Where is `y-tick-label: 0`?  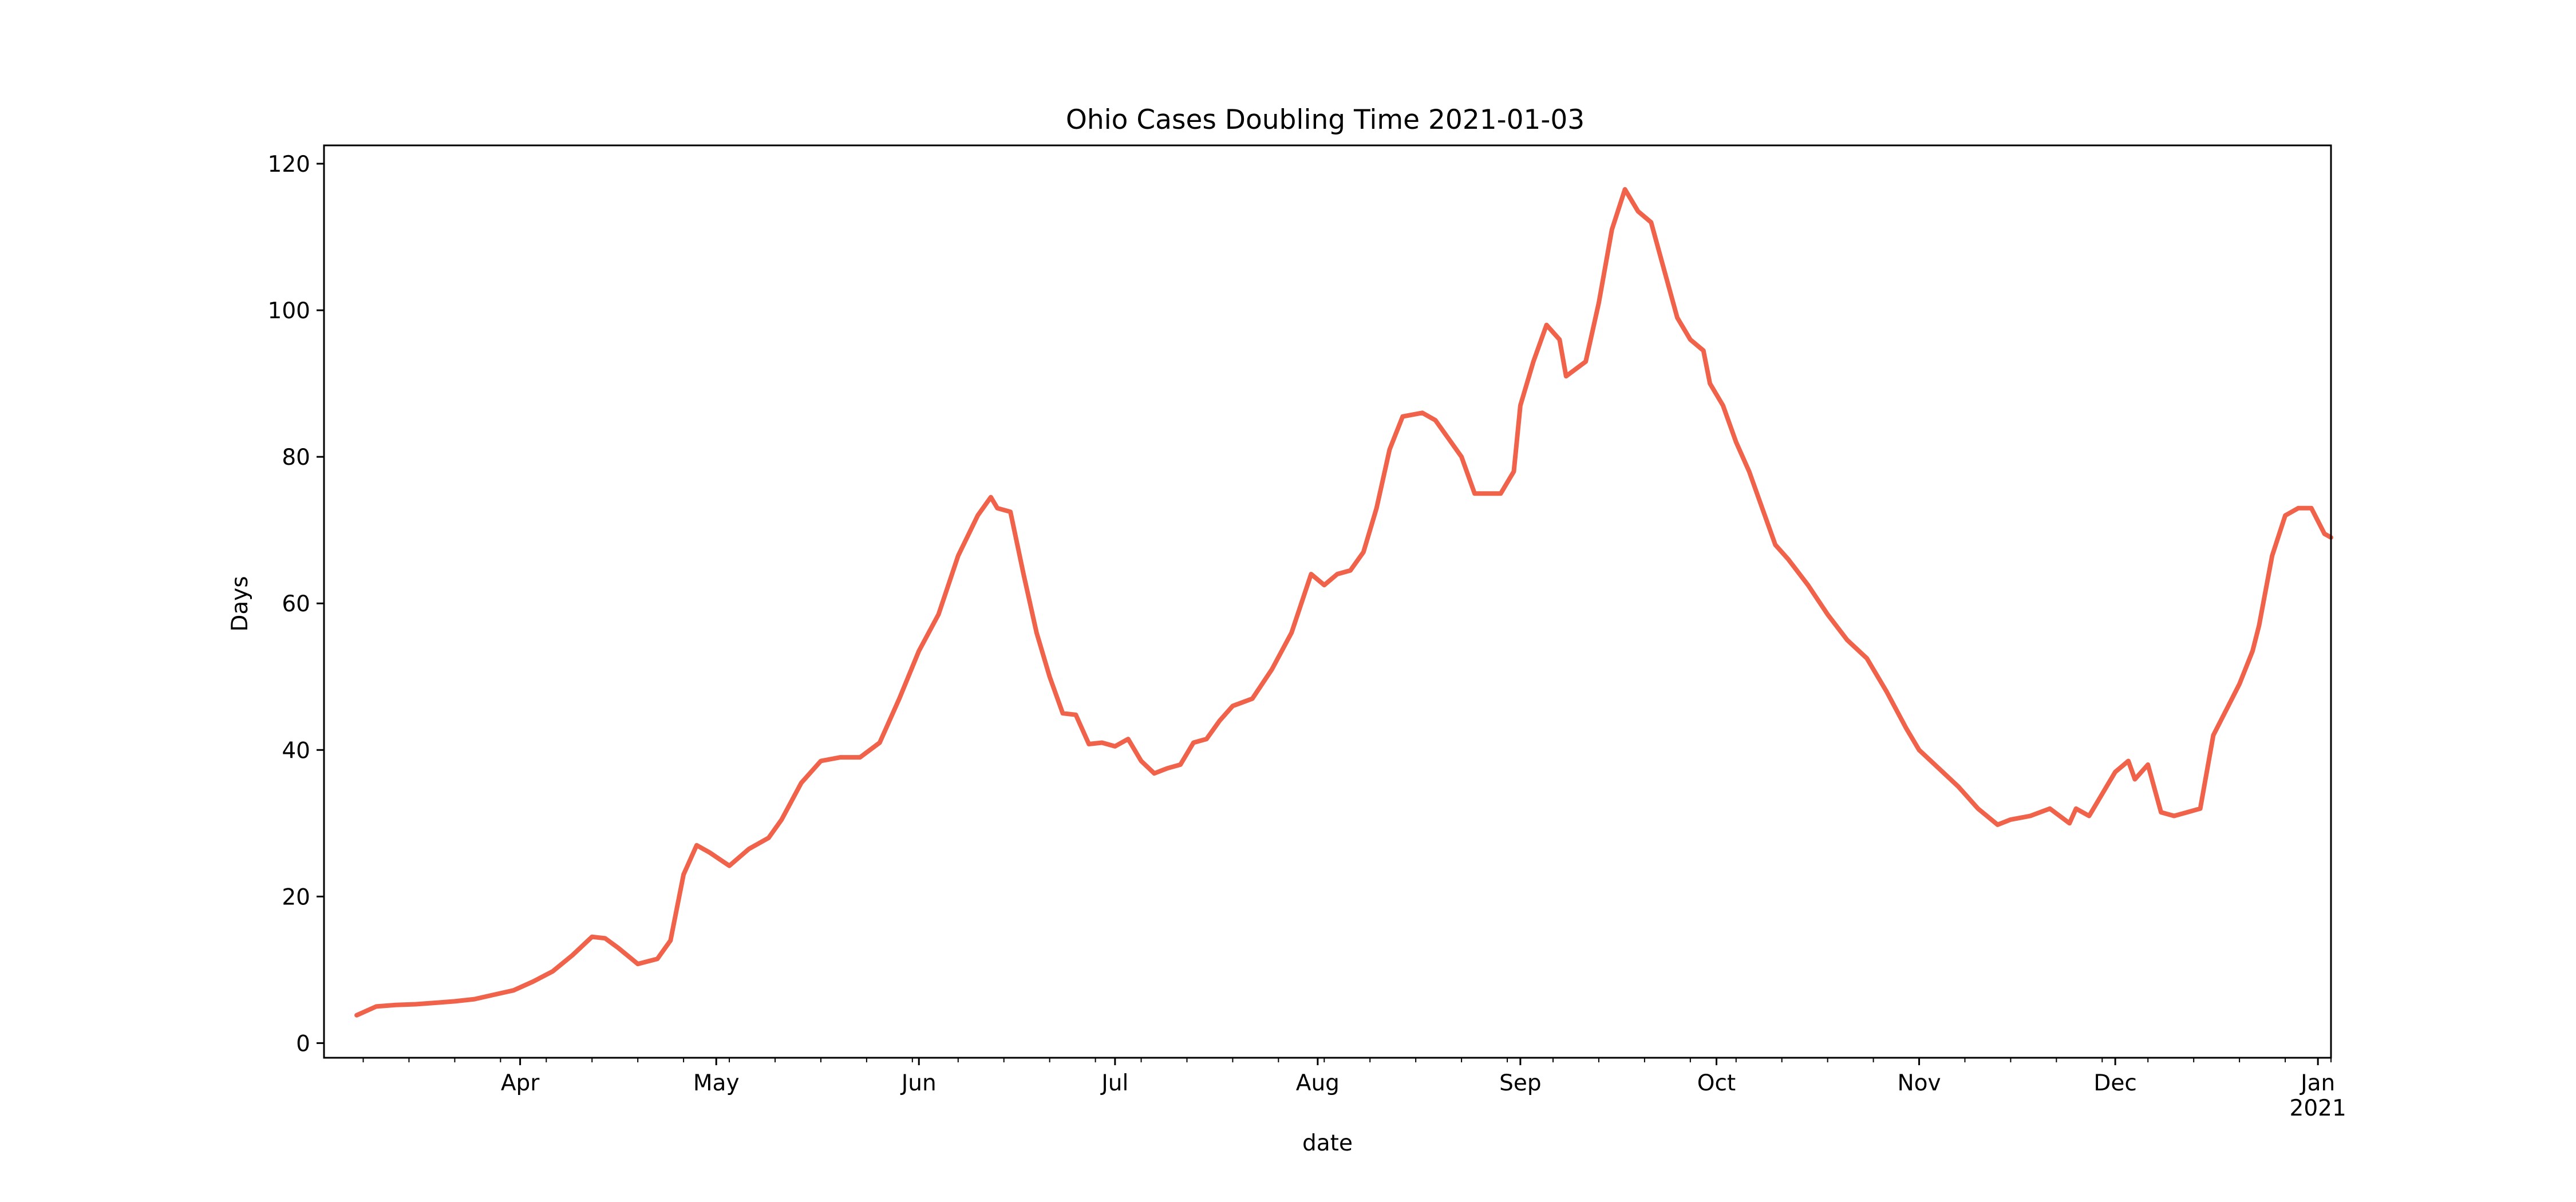
y-tick-label: 0 is located at coordinates (303, 1044).